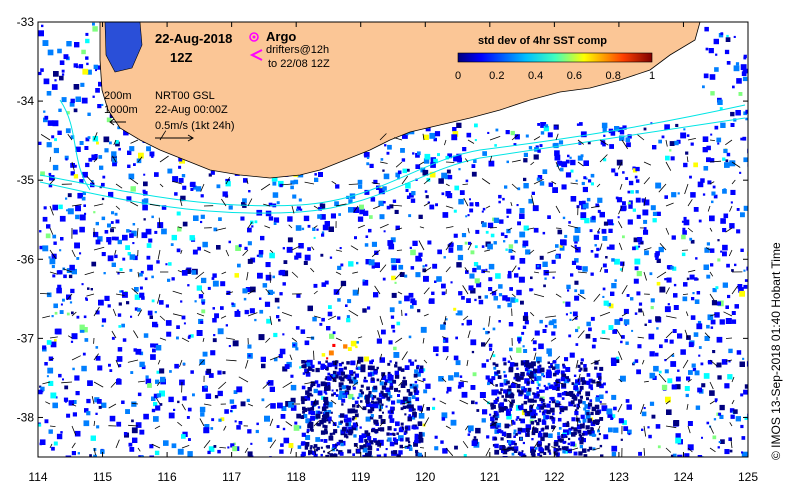 This screenshot has width=790, height=492. Describe the element at coordinates (254, 37) in the screenshot. I see `argo-marker-icon` at that location.